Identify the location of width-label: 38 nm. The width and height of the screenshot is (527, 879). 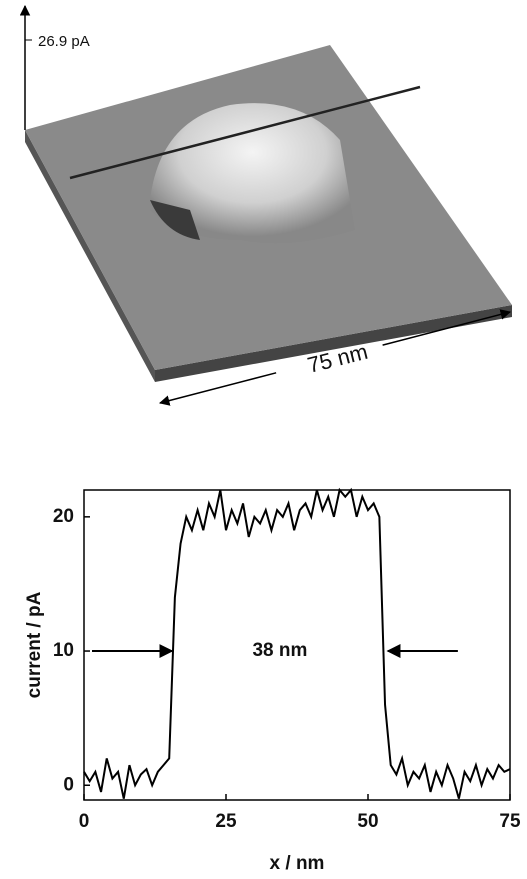
(279, 650).